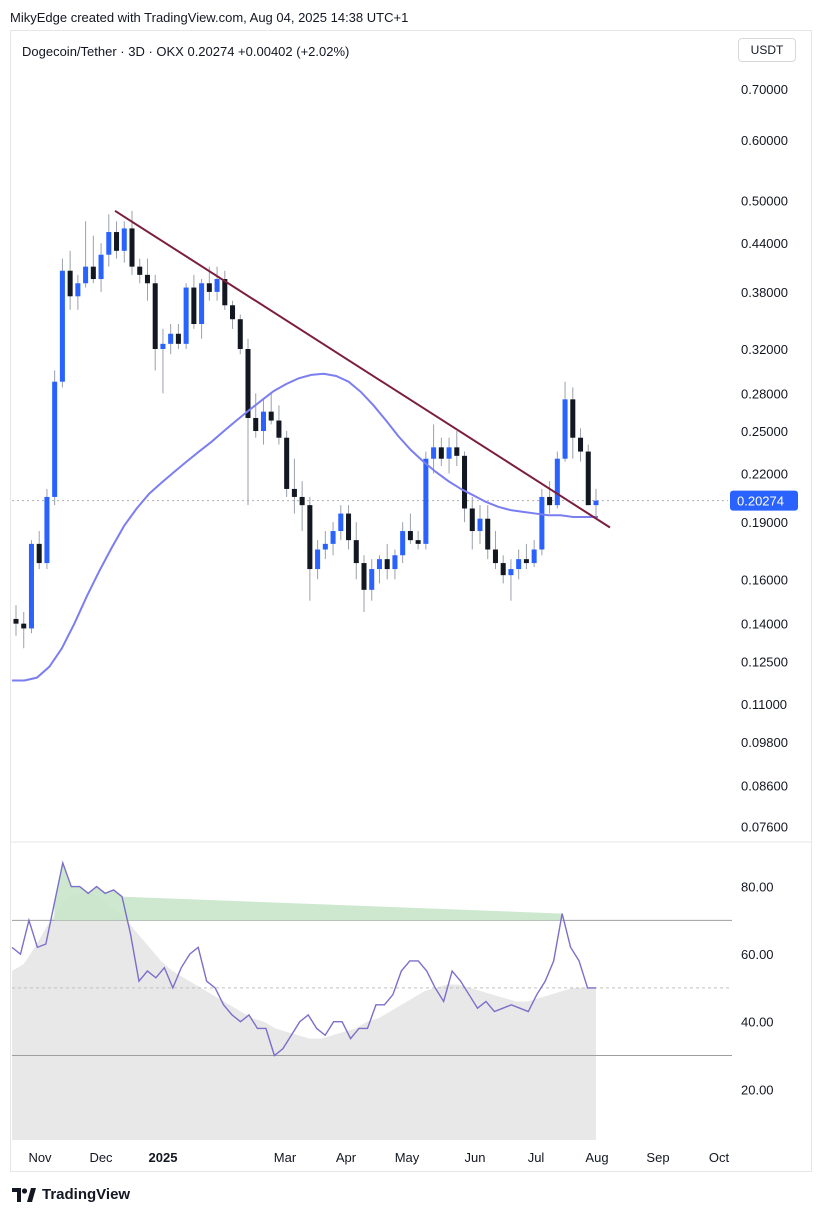 This screenshot has height=1214, width=825. Describe the element at coordinates (764, 579) in the screenshot. I see `price-axis-tick: 0.16000` at that location.